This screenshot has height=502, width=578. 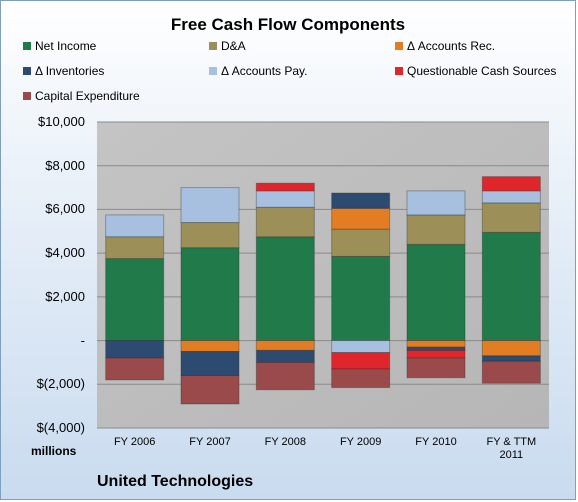 What do you see at coordinates (361, 361) in the screenshot?
I see `bar-segment-questionable-cash-sources-fy-2009` at bounding box center [361, 361].